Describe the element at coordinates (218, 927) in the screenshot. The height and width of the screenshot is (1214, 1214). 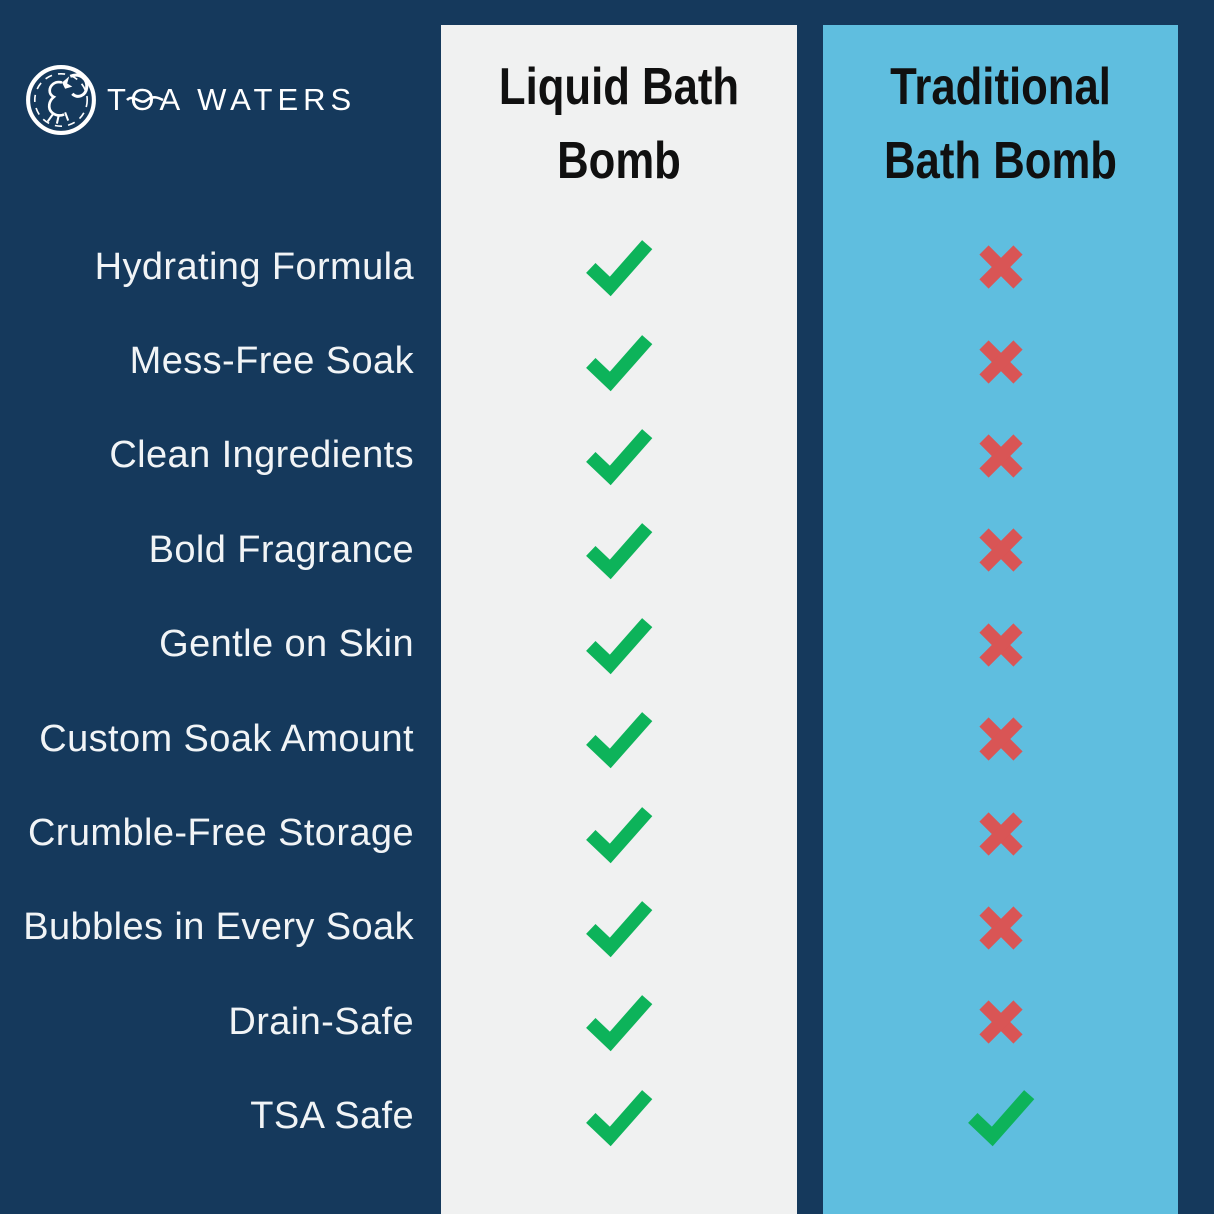
I see `feature-label: Bubbles in Every Soak` at that location.